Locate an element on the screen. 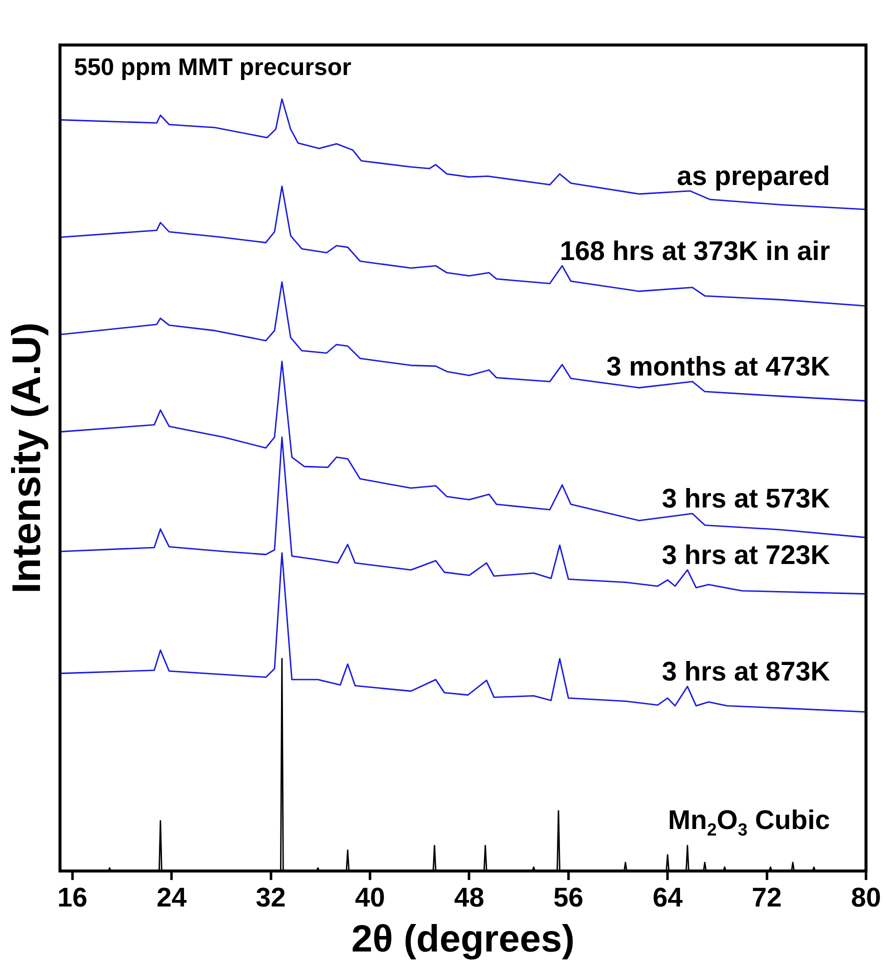 The width and height of the screenshot is (886, 972). x-tick-label: 80 is located at coordinates (866, 897).